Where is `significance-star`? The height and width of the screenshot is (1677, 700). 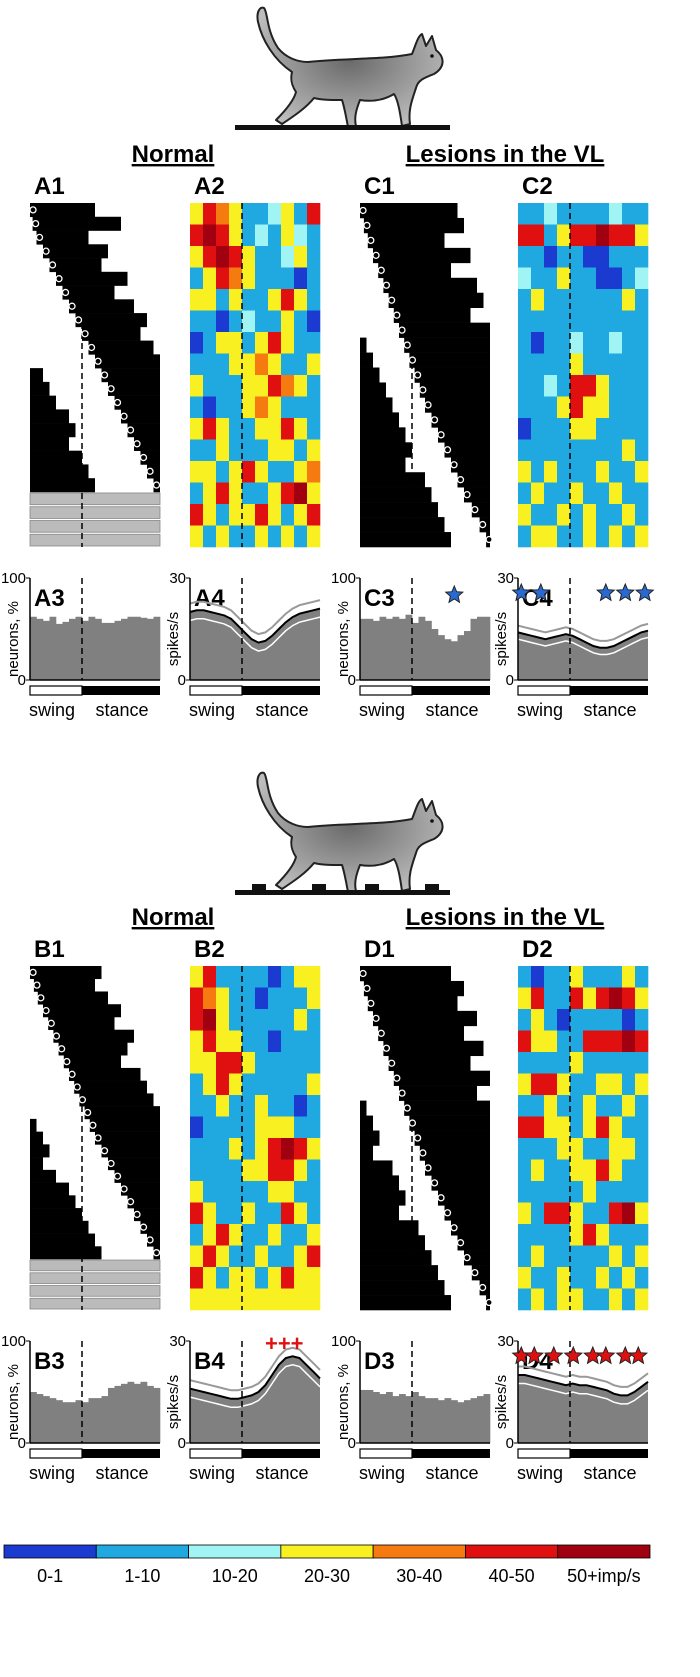
significance-star is located at coordinates (573, 1355).